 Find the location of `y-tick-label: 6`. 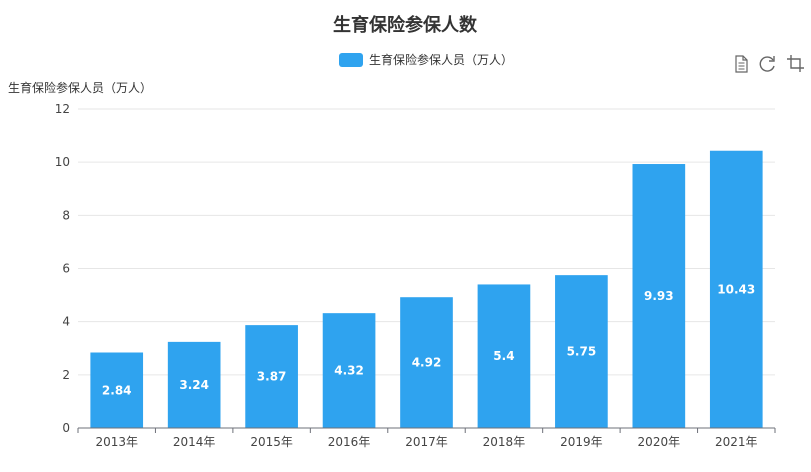

y-tick-label: 6 is located at coordinates (66, 269).